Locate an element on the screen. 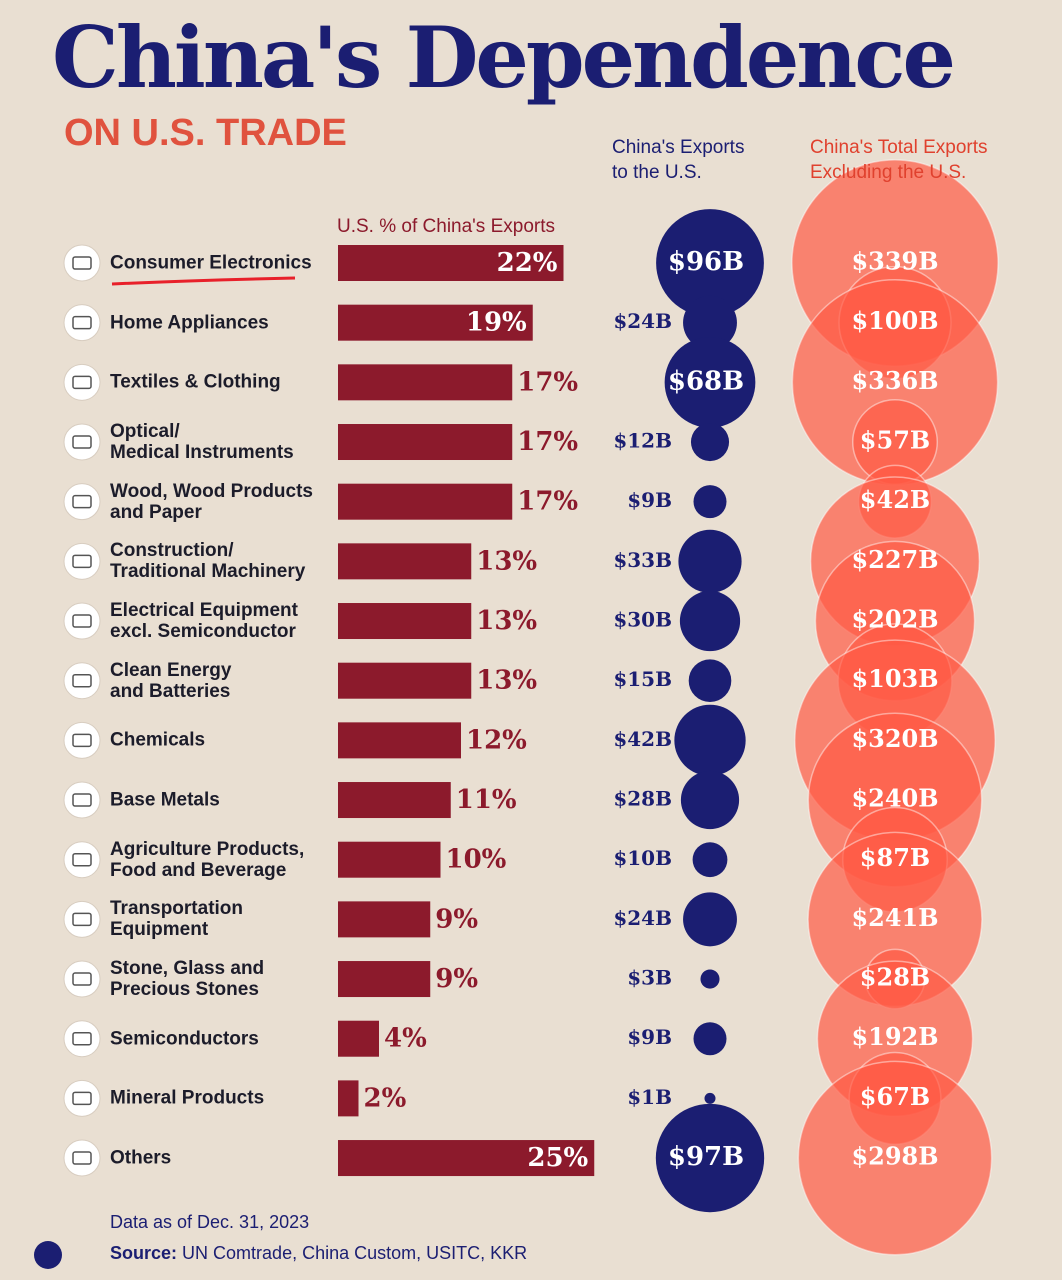  value-label: 11% is located at coordinates (486, 800).